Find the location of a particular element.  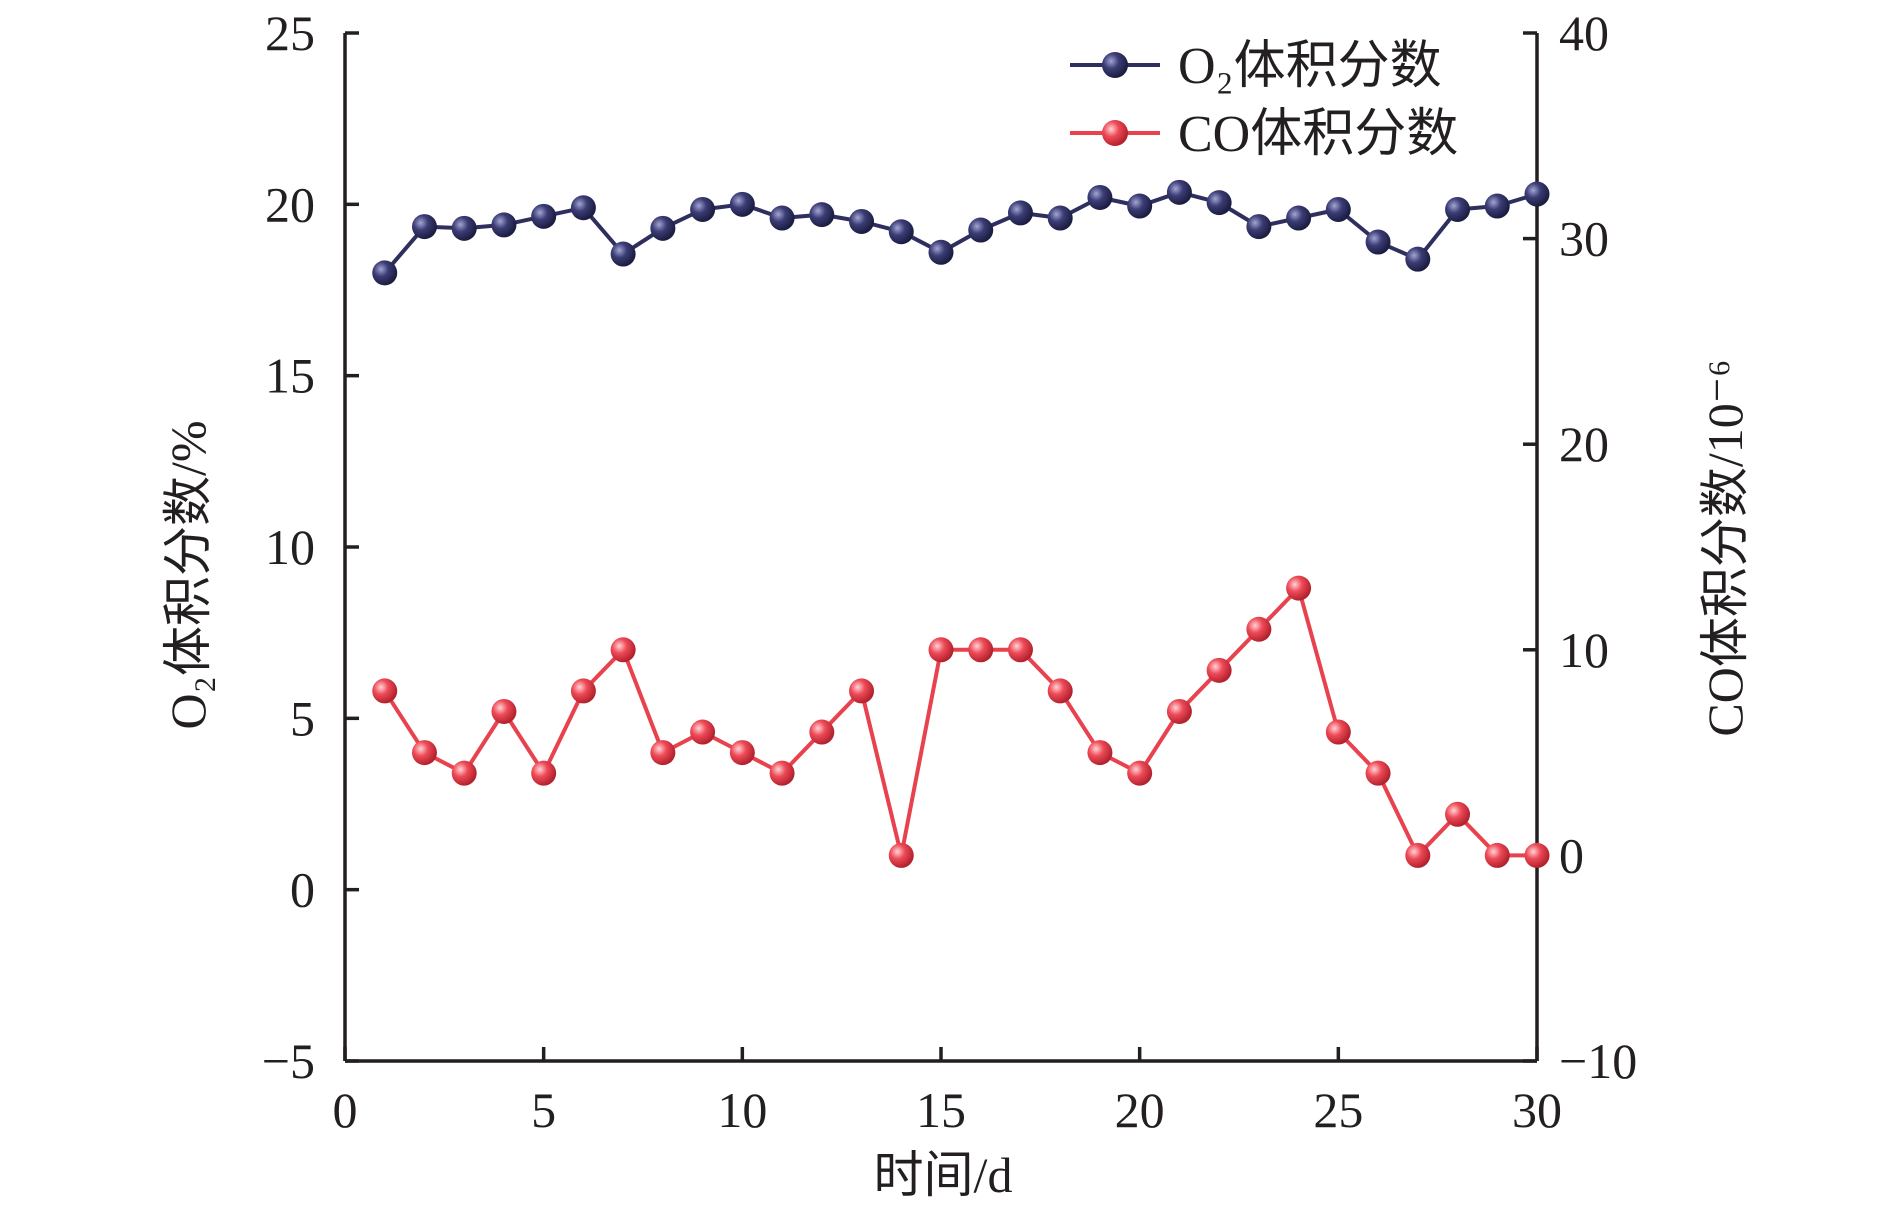

y-tick-label-left: 5 is located at coordinates (302, 718).